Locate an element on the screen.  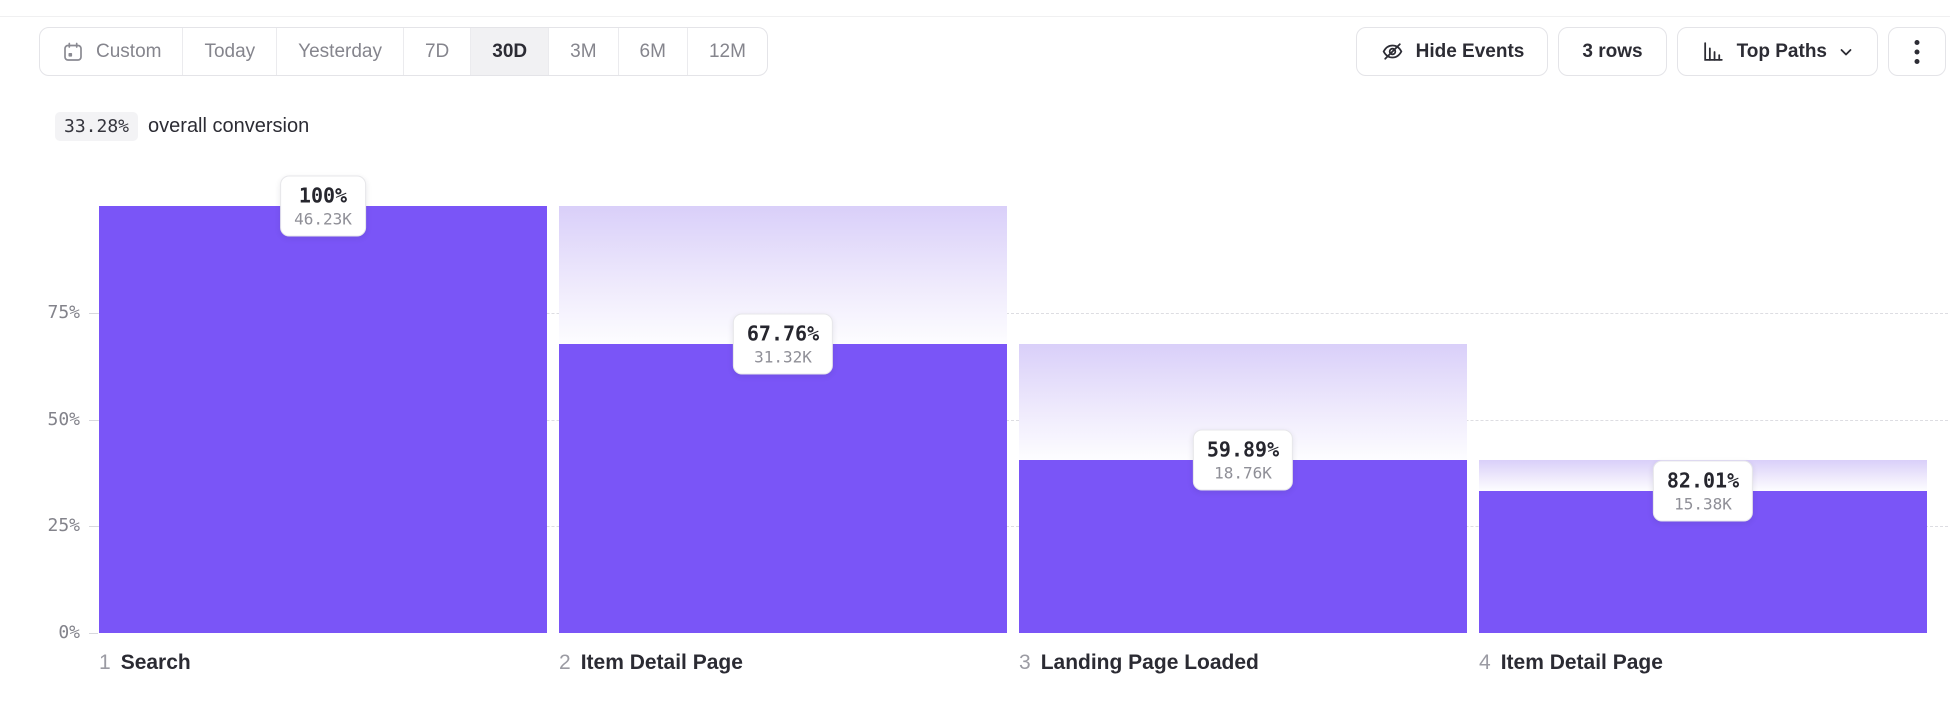
date-range-custom: Custom is located at coordinates (112, 51).